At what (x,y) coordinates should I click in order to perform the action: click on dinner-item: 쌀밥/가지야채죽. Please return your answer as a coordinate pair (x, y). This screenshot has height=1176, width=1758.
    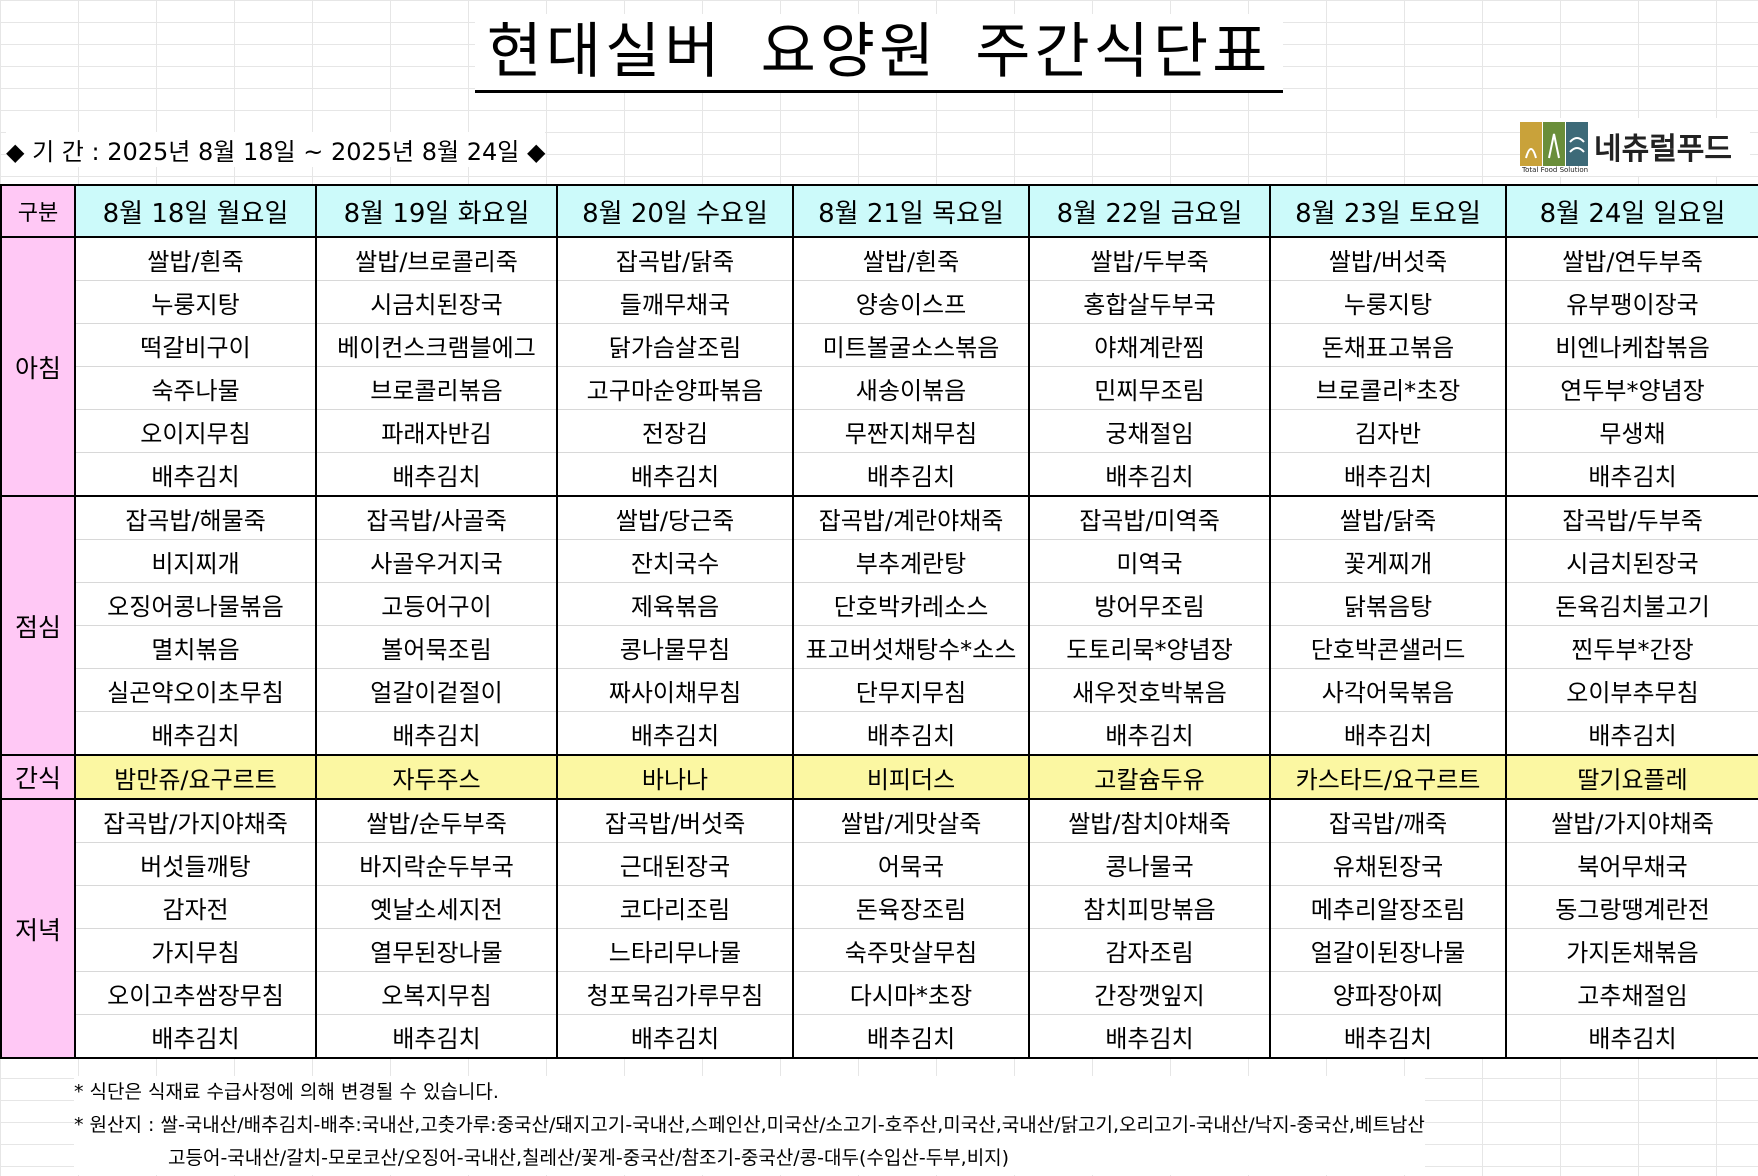
    Looking at the image, I should click on (1631, 820).